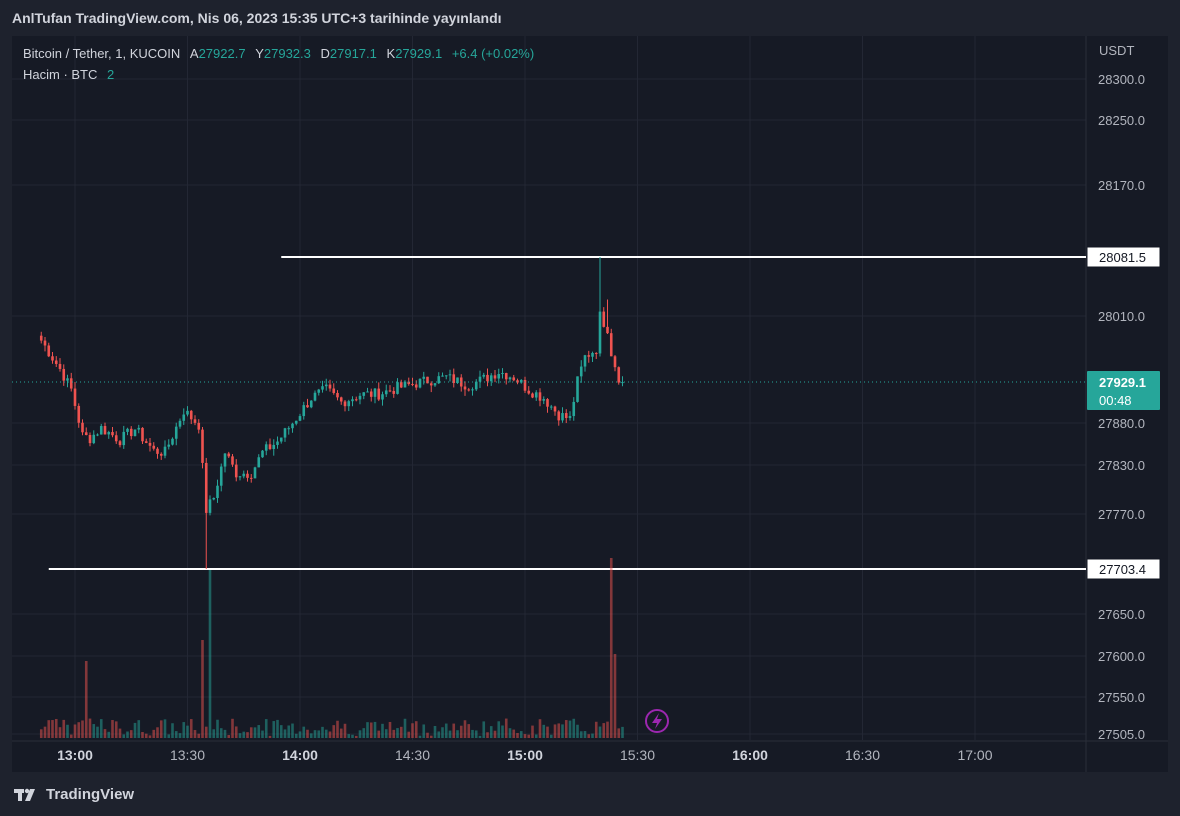 The image size is (1180, 816). What do you see at coordinates (90, 794) in the screenshot?
I see `brand-name: TradingView` at bounding box center [90, 794].